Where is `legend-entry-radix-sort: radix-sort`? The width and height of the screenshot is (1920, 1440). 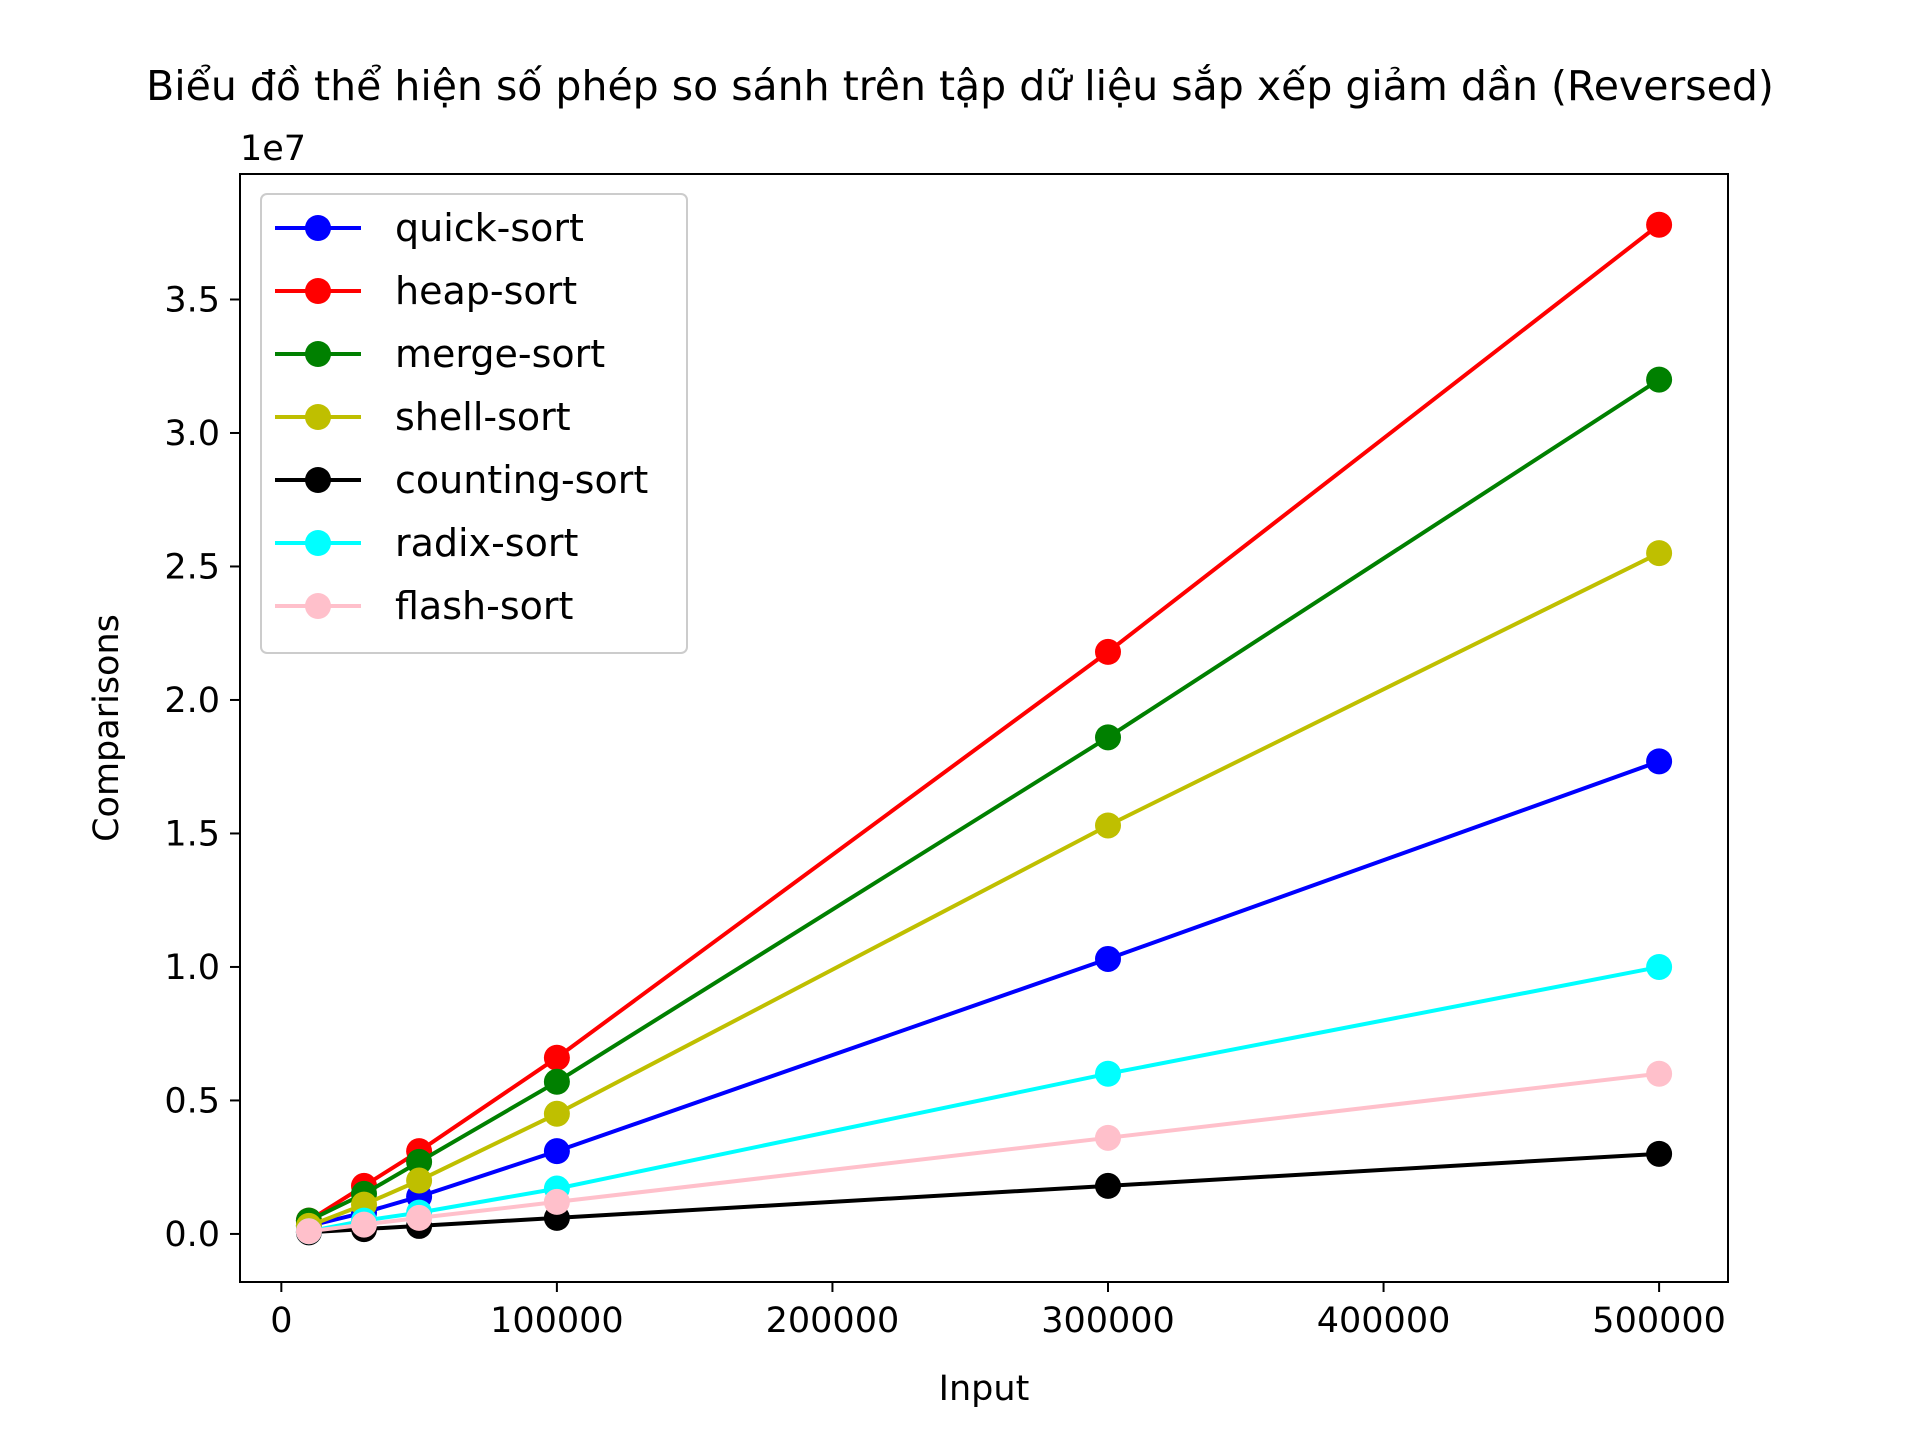
legend-entry-radix-sort: radix-sort is located at coordinates (426, 543).